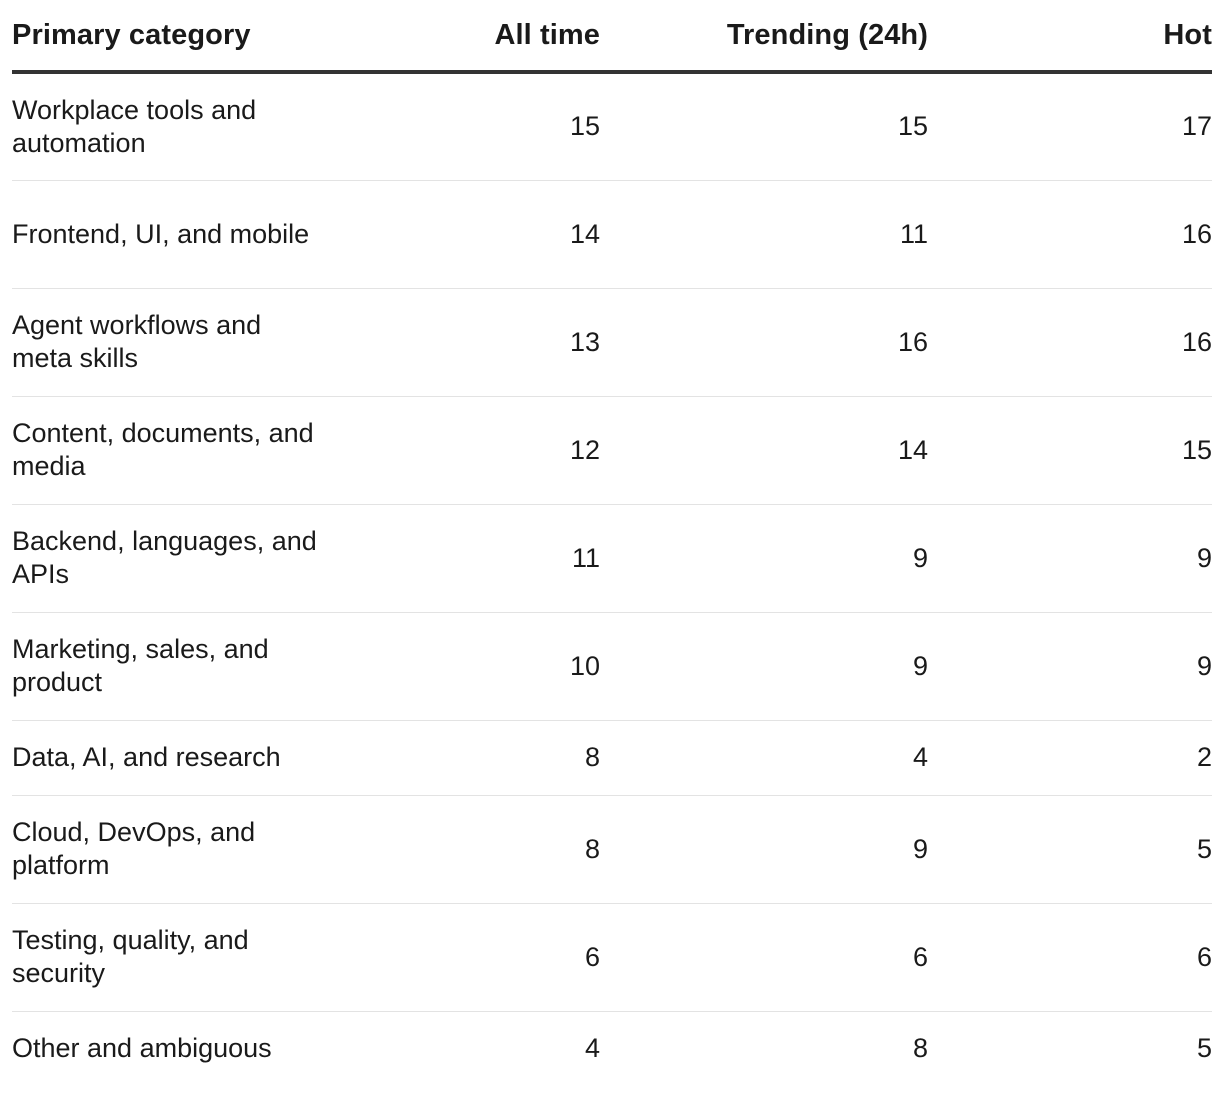 This screenshot has width=1230, height=1094. I want to click on hot-cell: 2, so click(1070, 758).